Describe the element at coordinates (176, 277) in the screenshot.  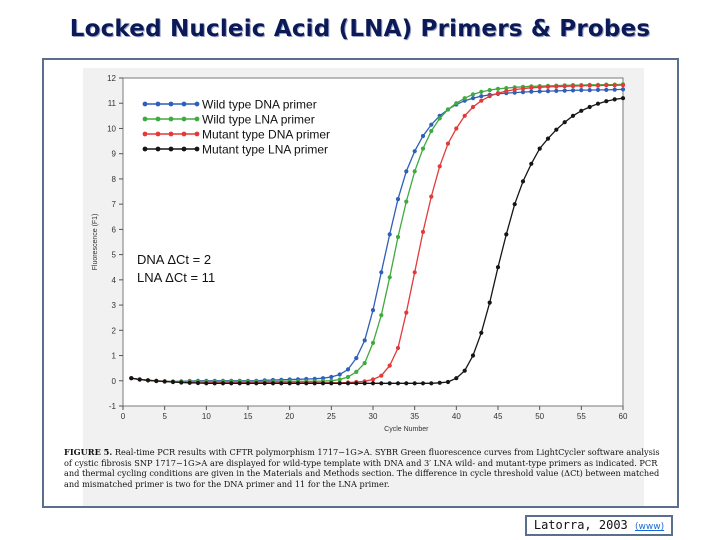
I see `delta-ct-annotation: LNA ΔCt = 11` at that location.